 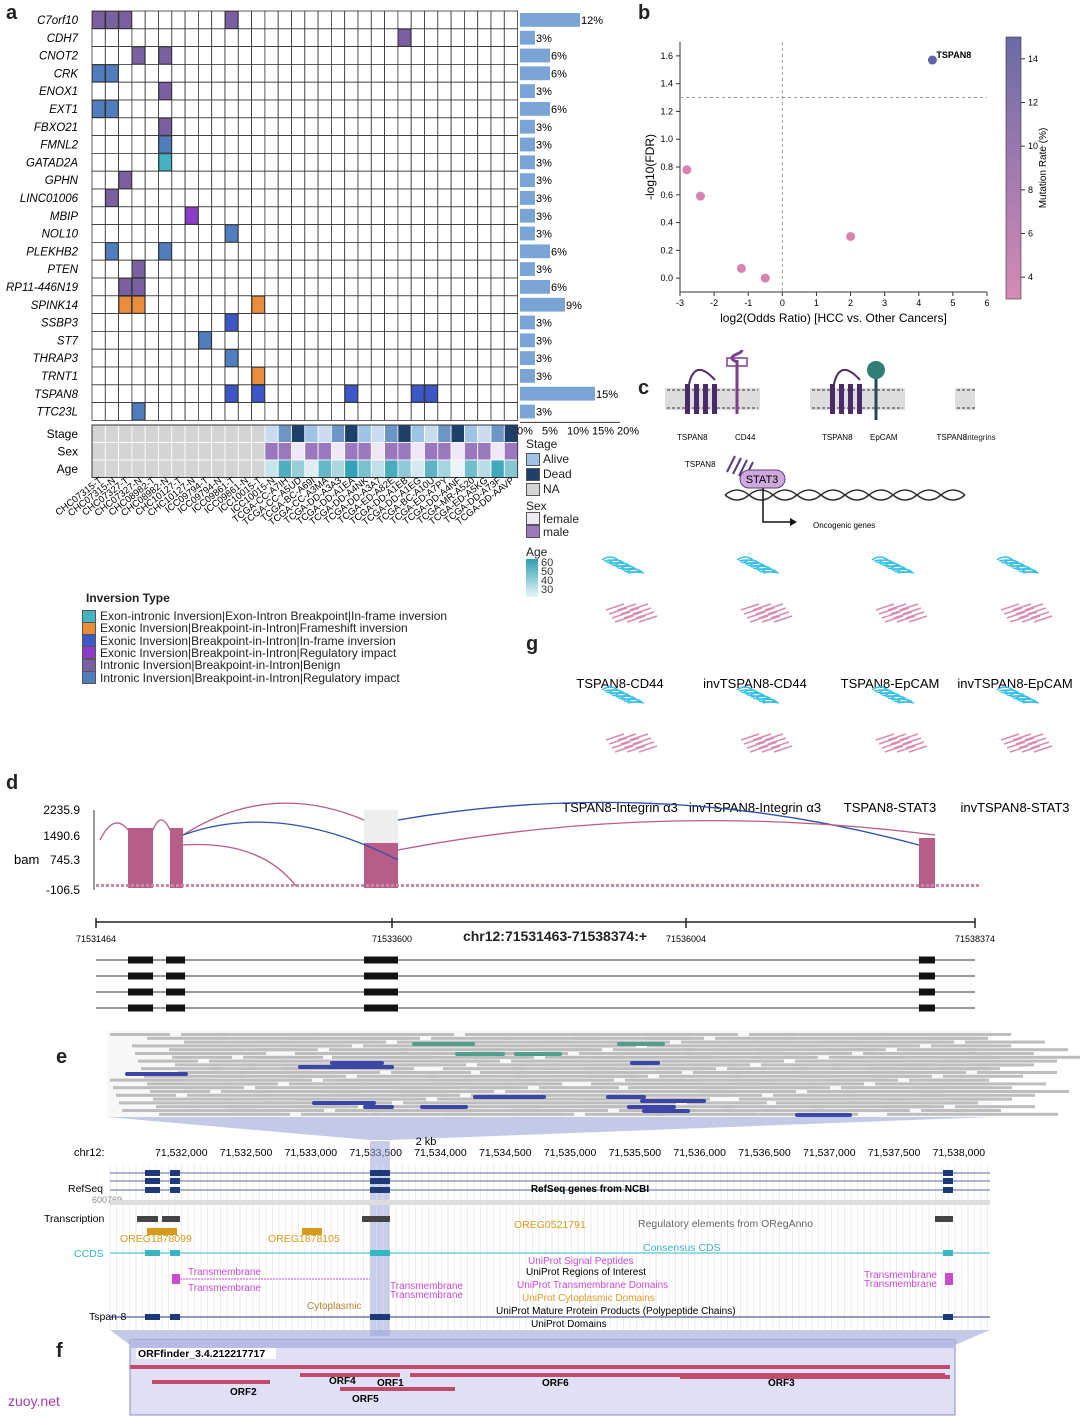 I want to click on stage-legend-title: Stage, so click(x=542, y=444).